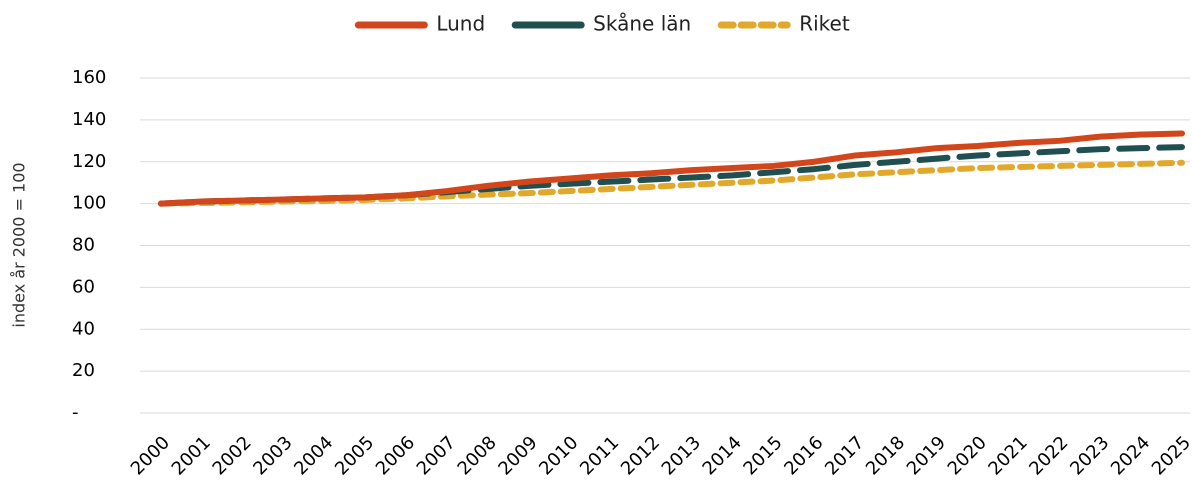 This screenshot has height=484, width=1192. I want to click on x-tick-label: 2018, so click(885, 455).